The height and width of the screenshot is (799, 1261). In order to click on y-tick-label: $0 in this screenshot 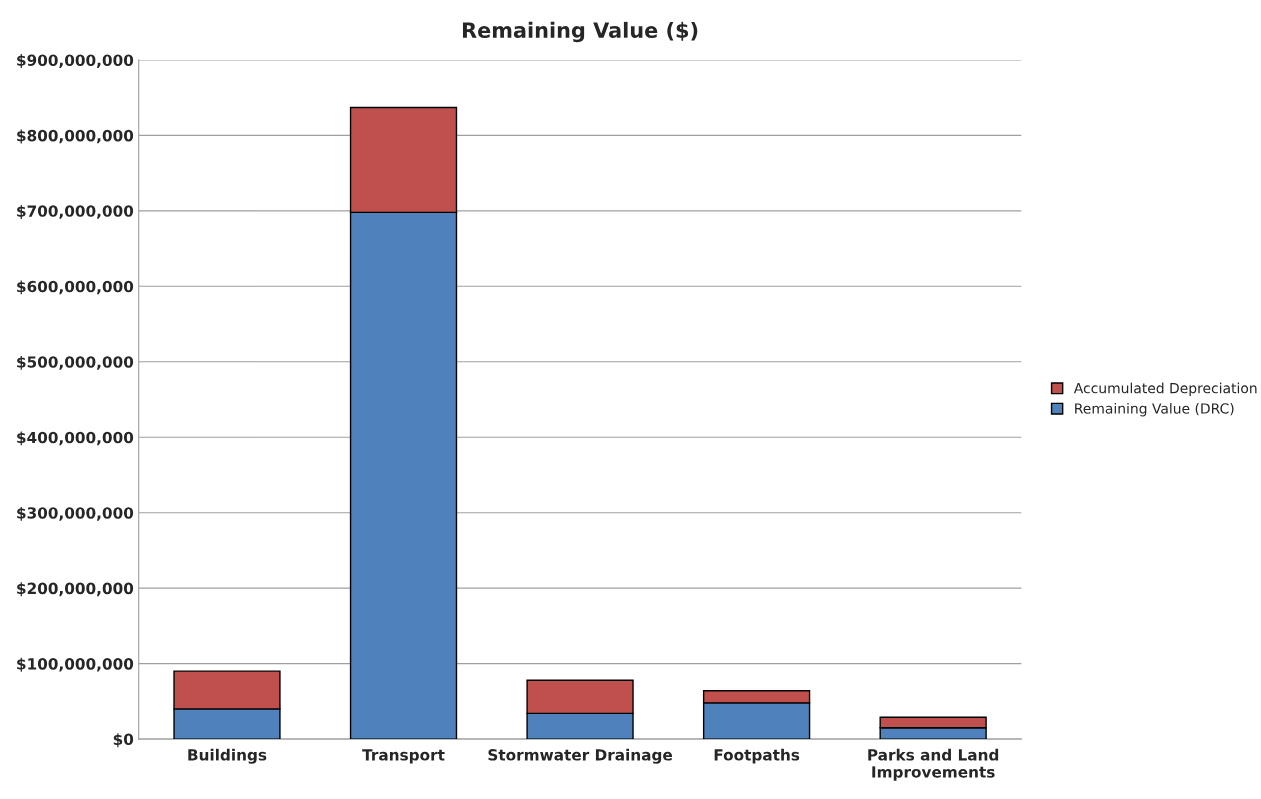, I will do `click(123, 740)`.